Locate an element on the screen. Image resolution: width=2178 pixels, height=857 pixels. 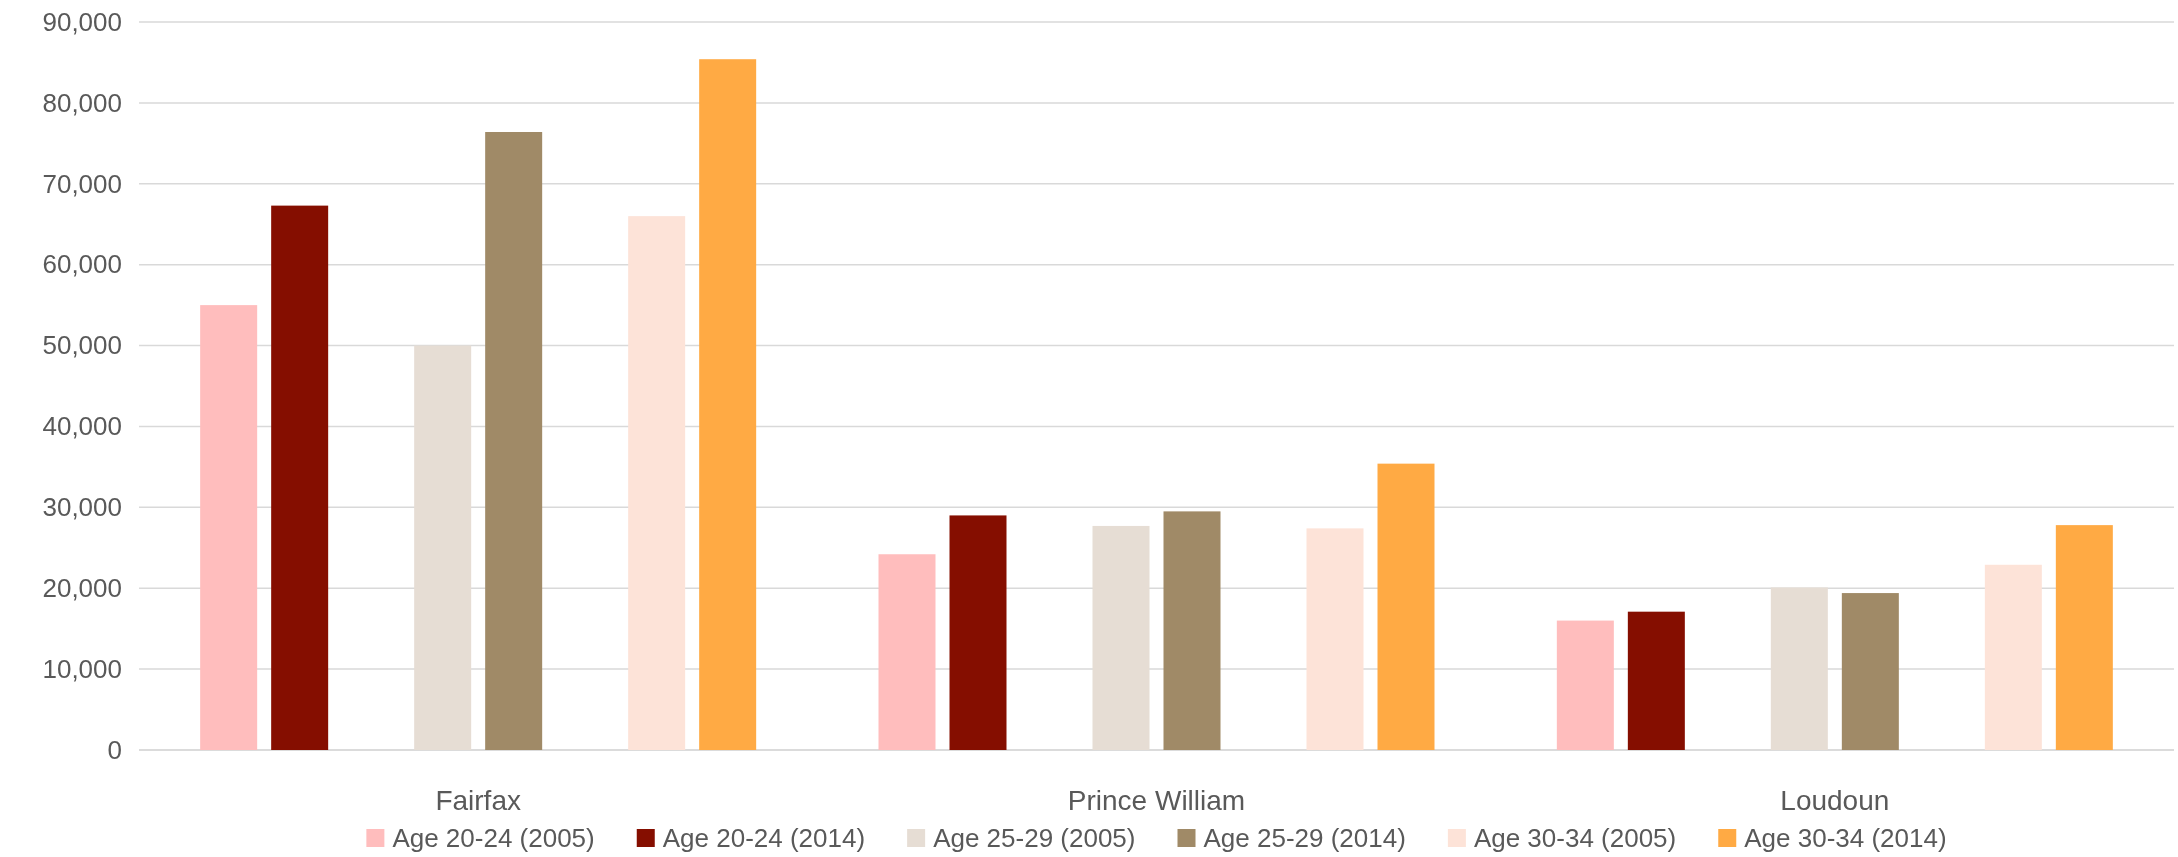
legend-label: Age 20-24 (2005) is located at coordinates (493, 838).